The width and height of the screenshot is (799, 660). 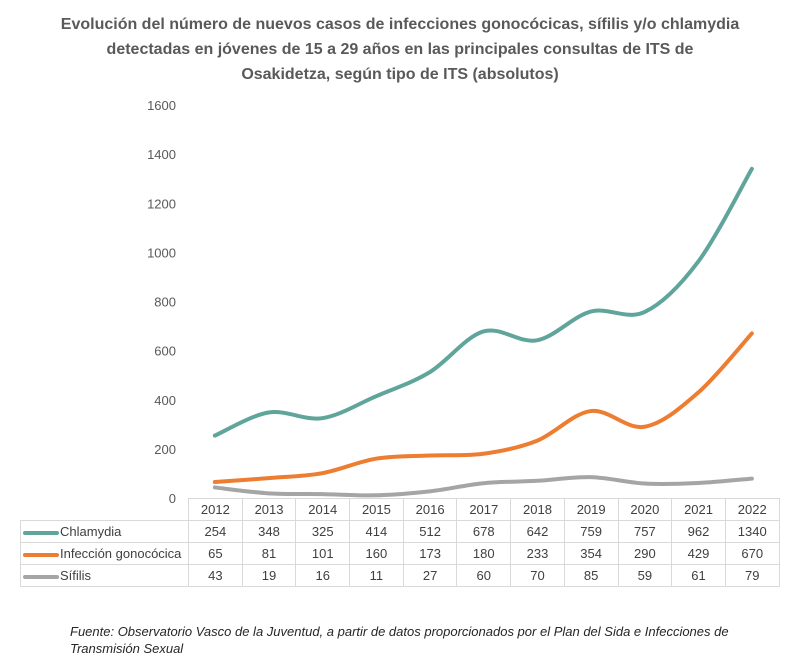 What do you see at coordinates (698, 575) in the screenshot?
I see `data-label: 61` at bounding box center [698, 575].